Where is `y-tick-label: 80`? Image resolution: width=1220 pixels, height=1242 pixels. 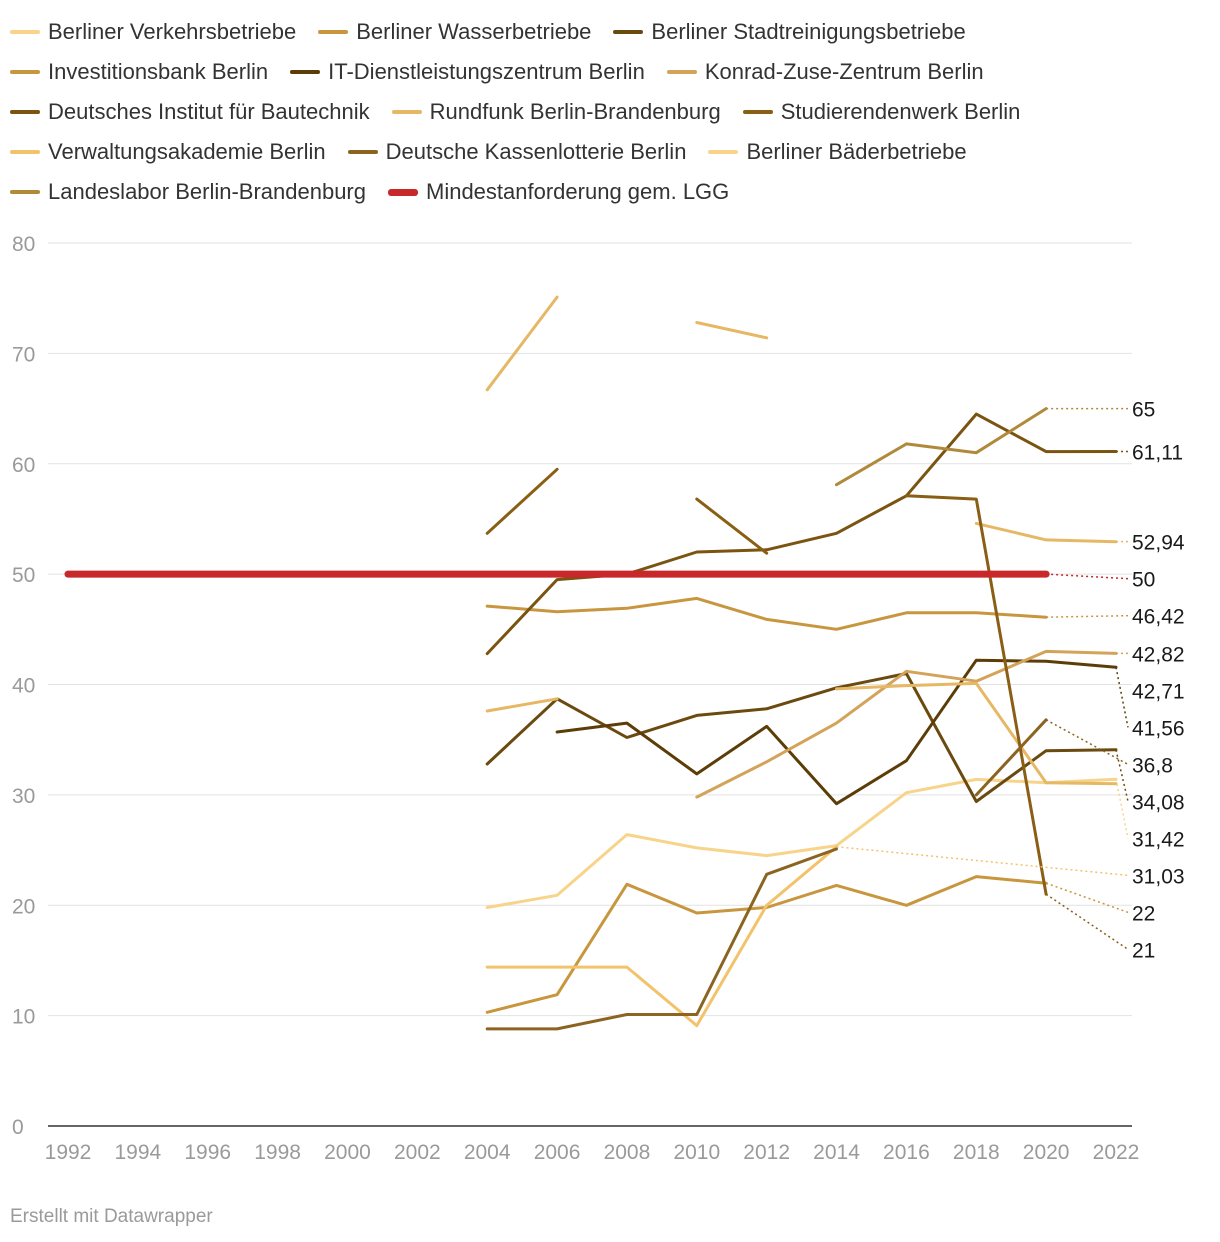 y-tick-label: 80 is located at coordinates (23, 244).